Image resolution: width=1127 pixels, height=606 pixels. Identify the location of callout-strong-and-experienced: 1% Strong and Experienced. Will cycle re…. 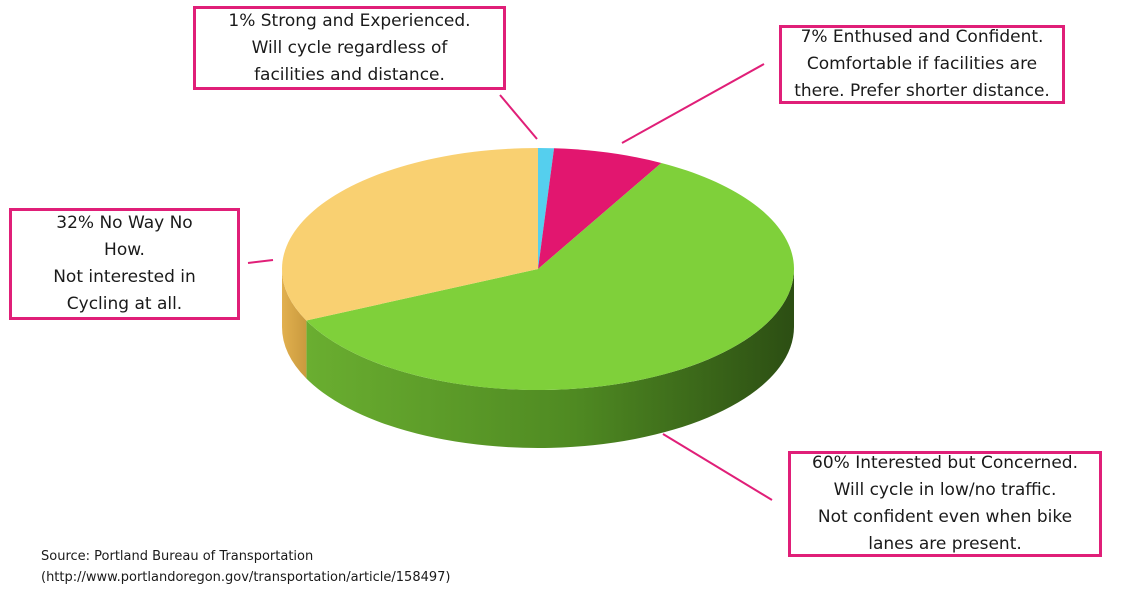
(349, 48).